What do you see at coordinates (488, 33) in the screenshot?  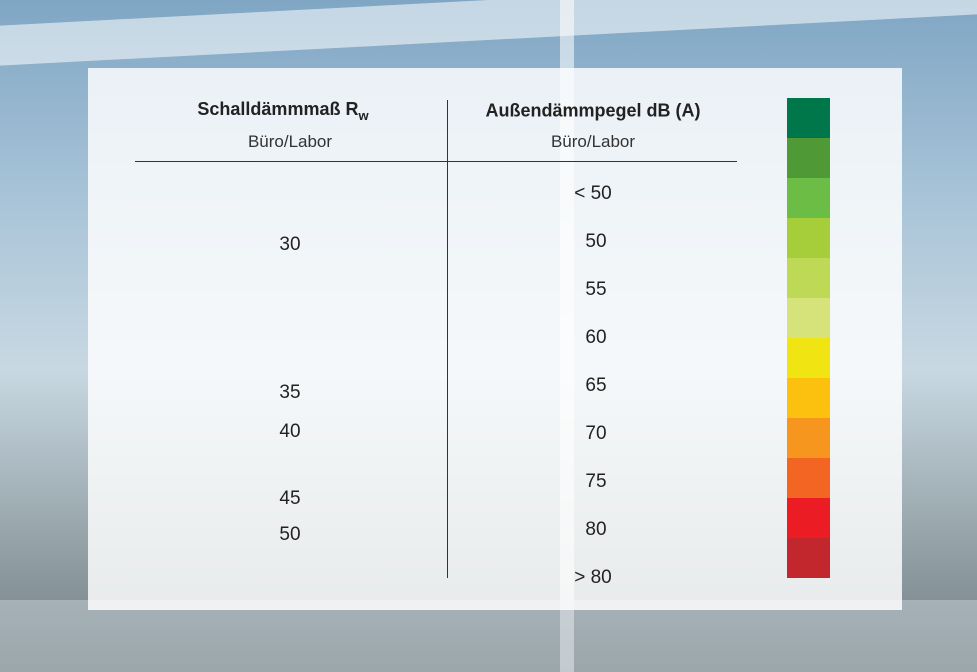 I see `roof-beam` at bounding box center [488, 33].